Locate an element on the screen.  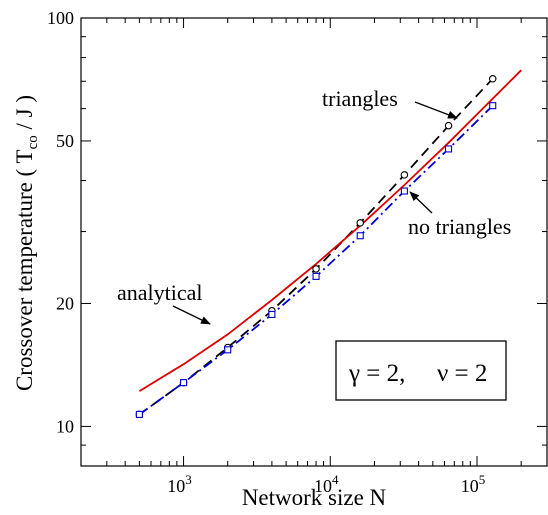
x-axis-title: Network size N is located at coordinates (314, 497).